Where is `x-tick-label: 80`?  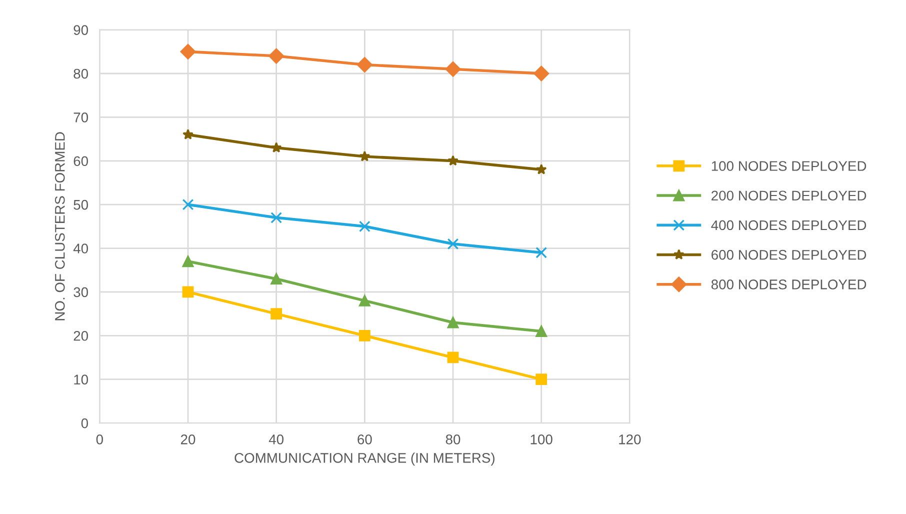 x-tick-label: 80 is located at coordinates (453, 439).